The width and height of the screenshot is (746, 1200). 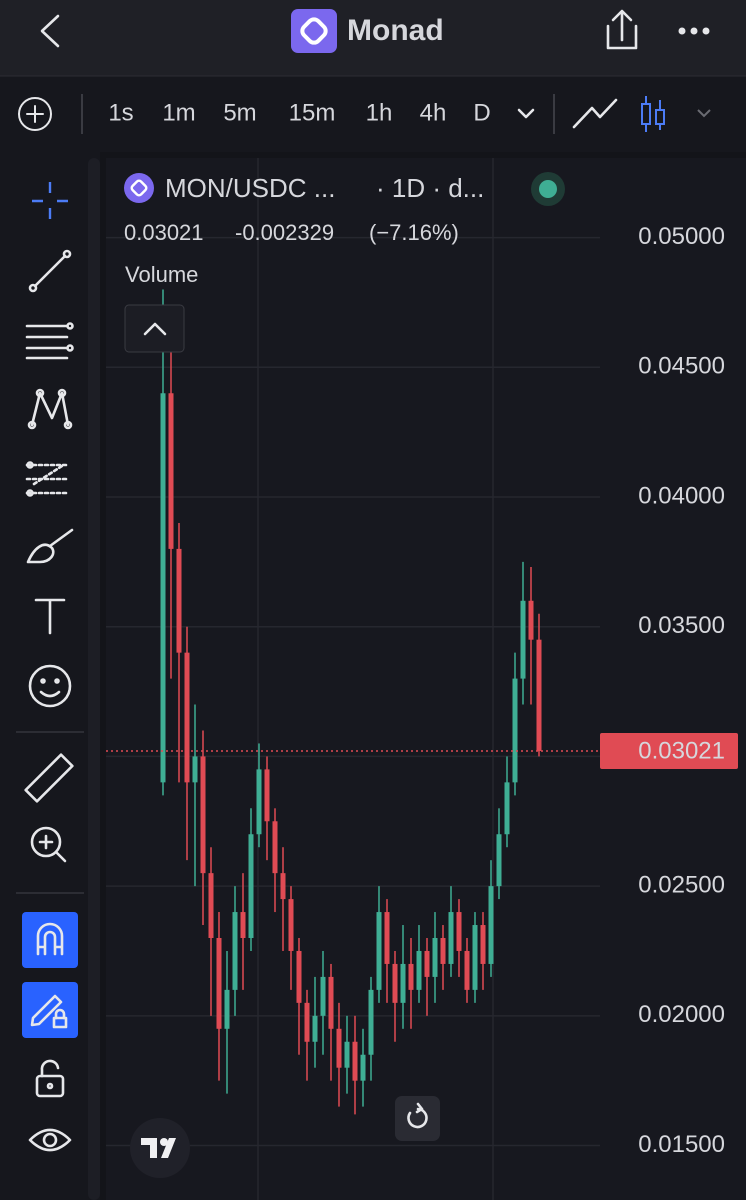 What do you see at coordinates (178, 112) in the screenshot?
I see `interval-tab: 1m` at bounding box center [178, 112].